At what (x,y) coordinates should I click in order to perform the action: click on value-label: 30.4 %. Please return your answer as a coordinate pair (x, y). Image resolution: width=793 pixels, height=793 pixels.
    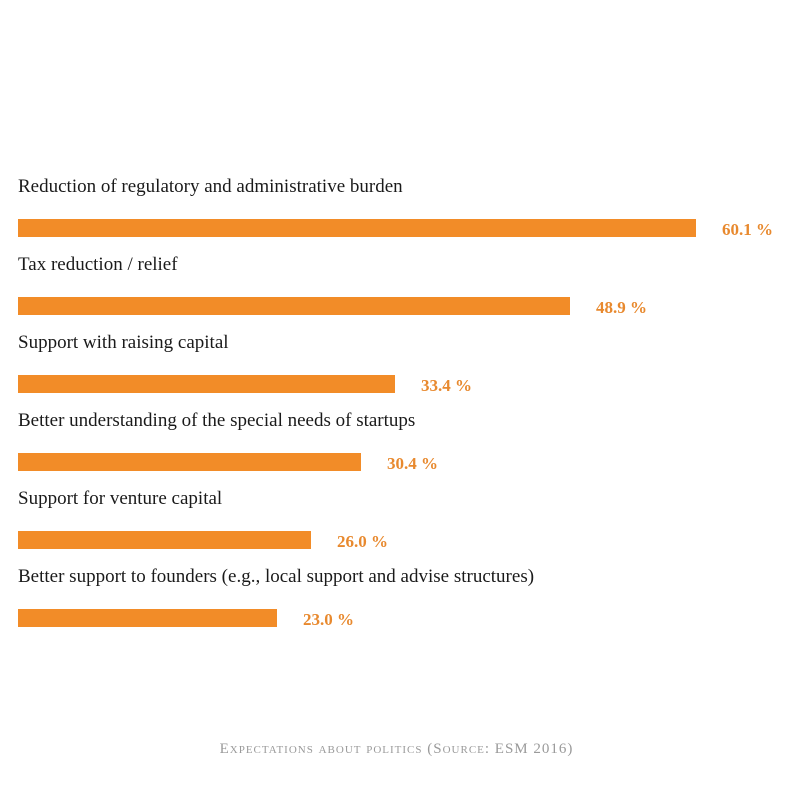
    Looking at the image, I should click on (412, 463).